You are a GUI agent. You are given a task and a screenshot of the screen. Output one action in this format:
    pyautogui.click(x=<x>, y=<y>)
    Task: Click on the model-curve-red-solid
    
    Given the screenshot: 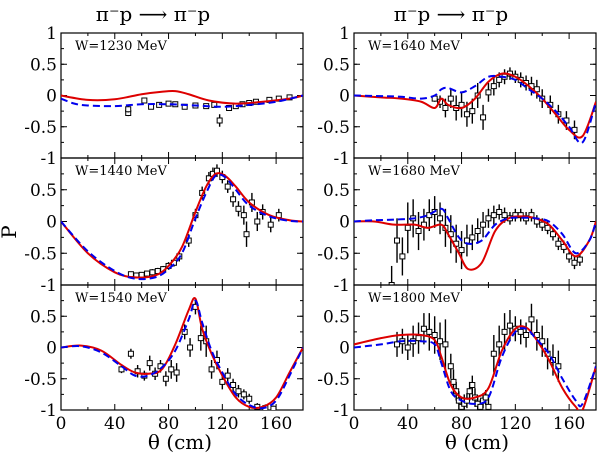 What is the action you would take?
    pyautogui.click(x=475, y=243)
    